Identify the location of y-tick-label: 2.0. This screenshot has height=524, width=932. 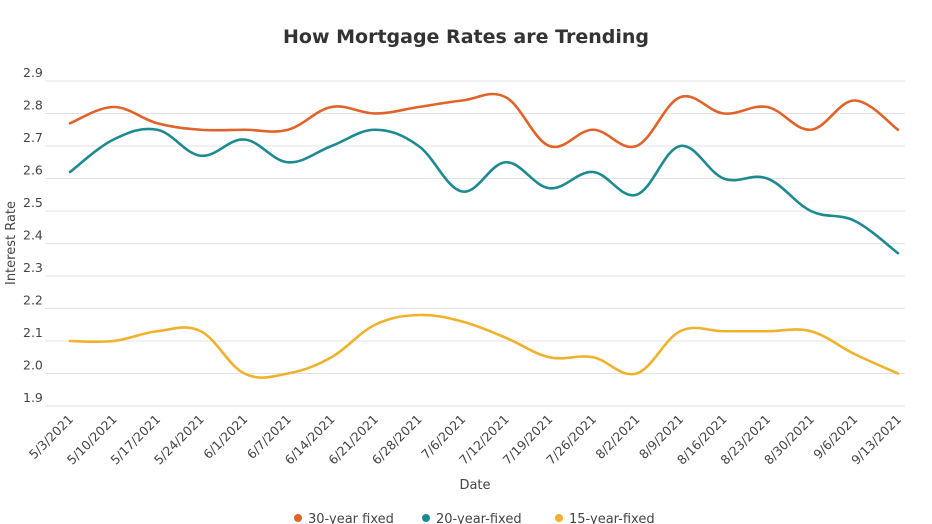
(33, 365).